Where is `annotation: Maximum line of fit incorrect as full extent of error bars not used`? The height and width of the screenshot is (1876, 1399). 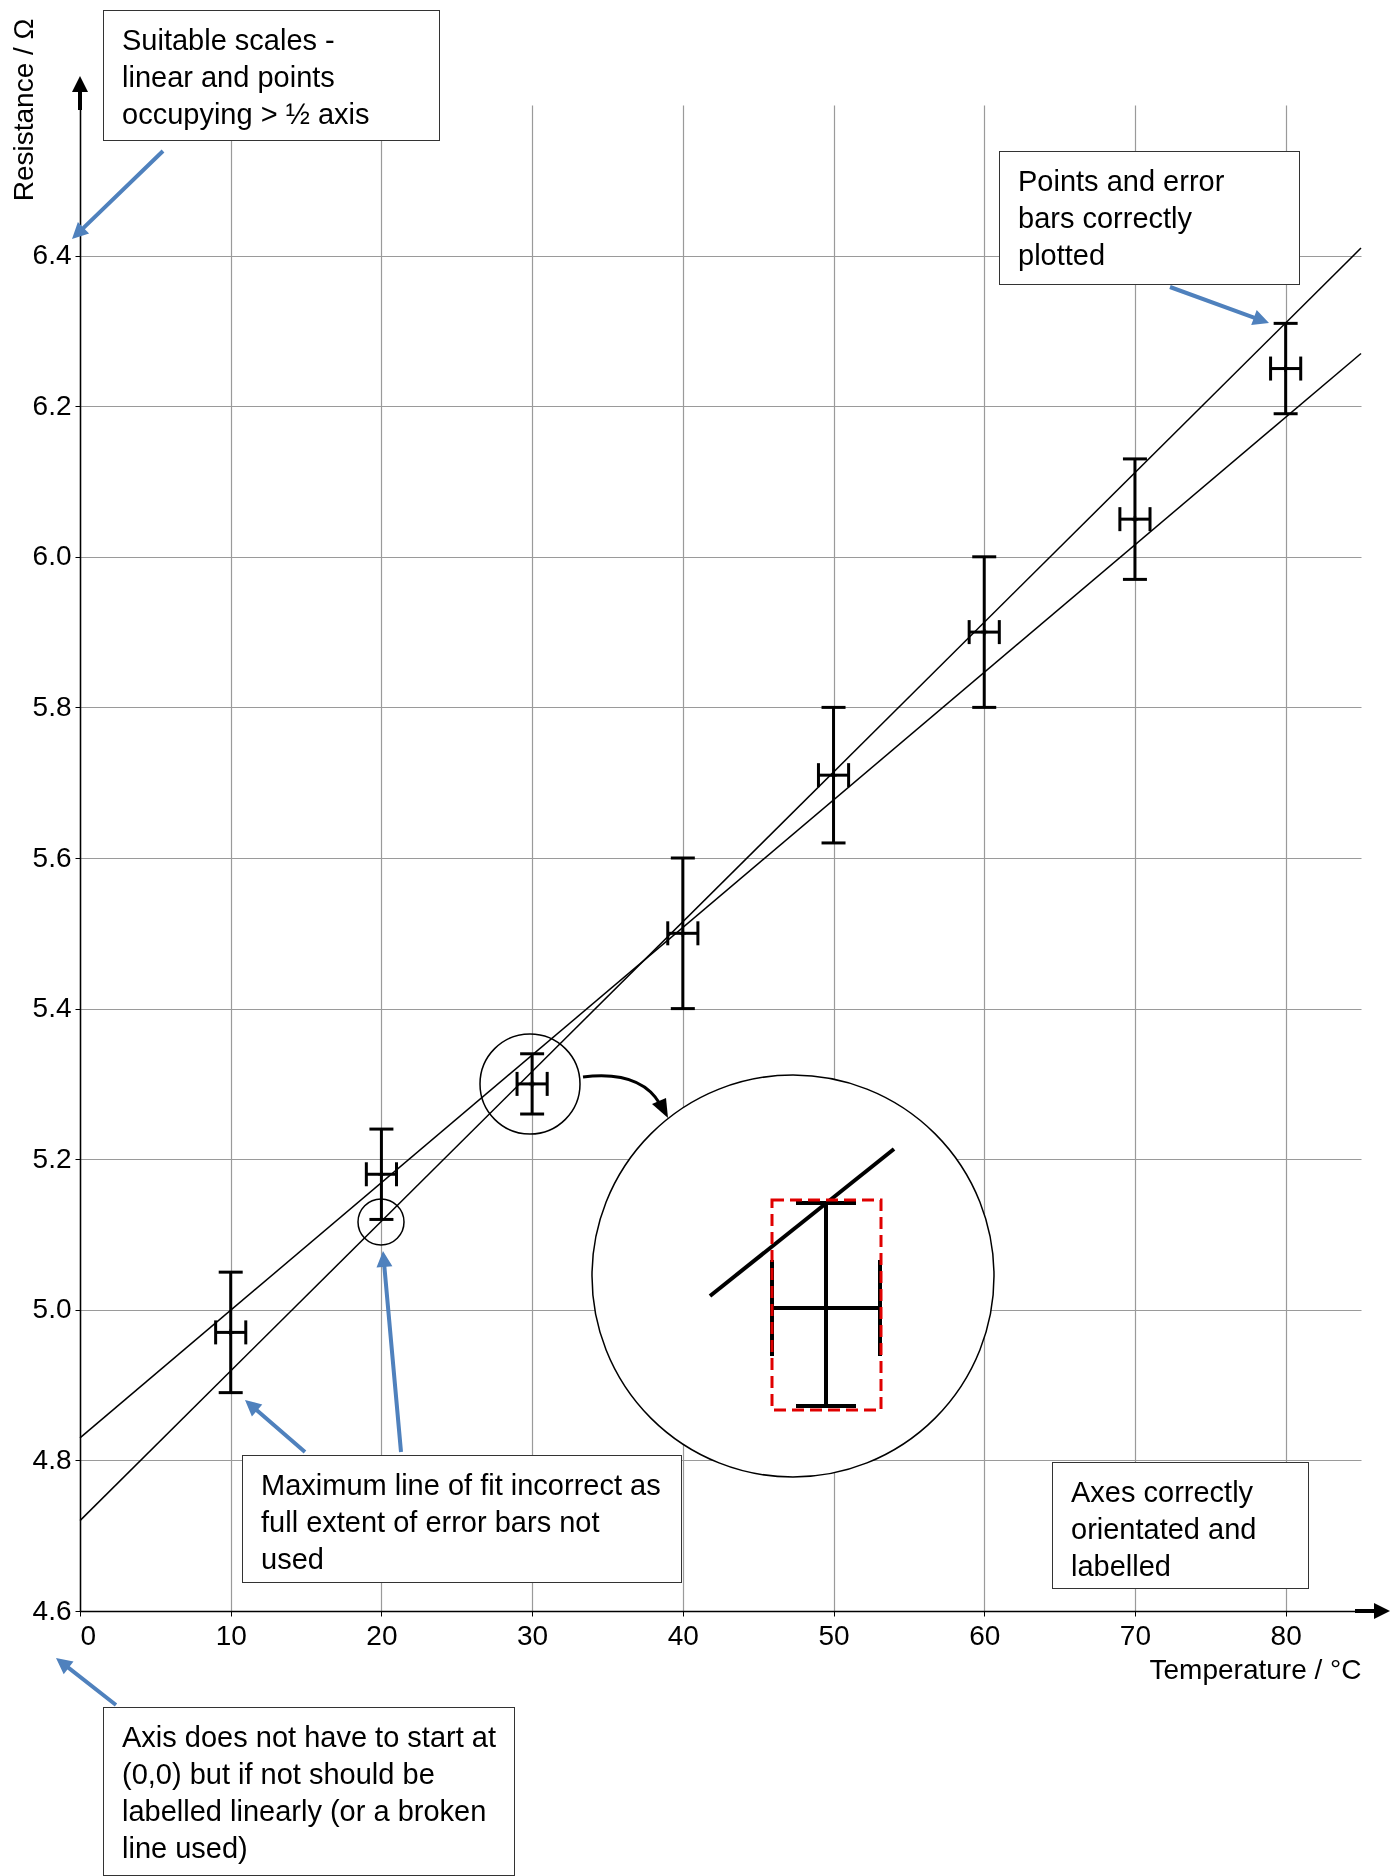
annotation: Maximum line of fit incorrect as full extent of error bars not used is located at coordinates (461, 1522).